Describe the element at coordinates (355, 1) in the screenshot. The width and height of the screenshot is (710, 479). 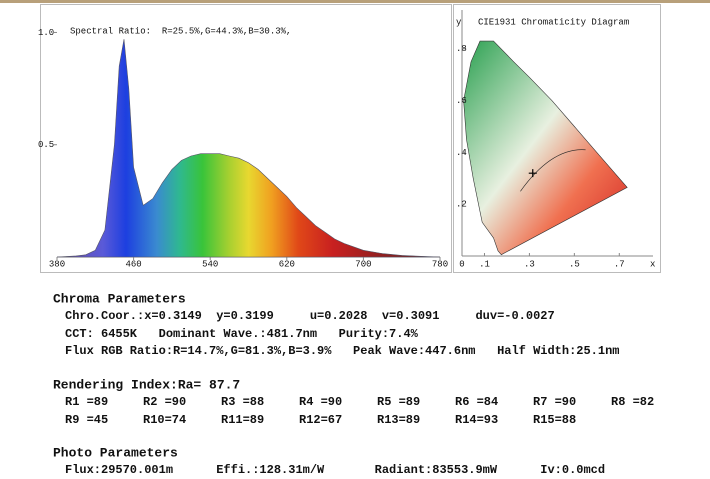
I see `top-border` at that location.